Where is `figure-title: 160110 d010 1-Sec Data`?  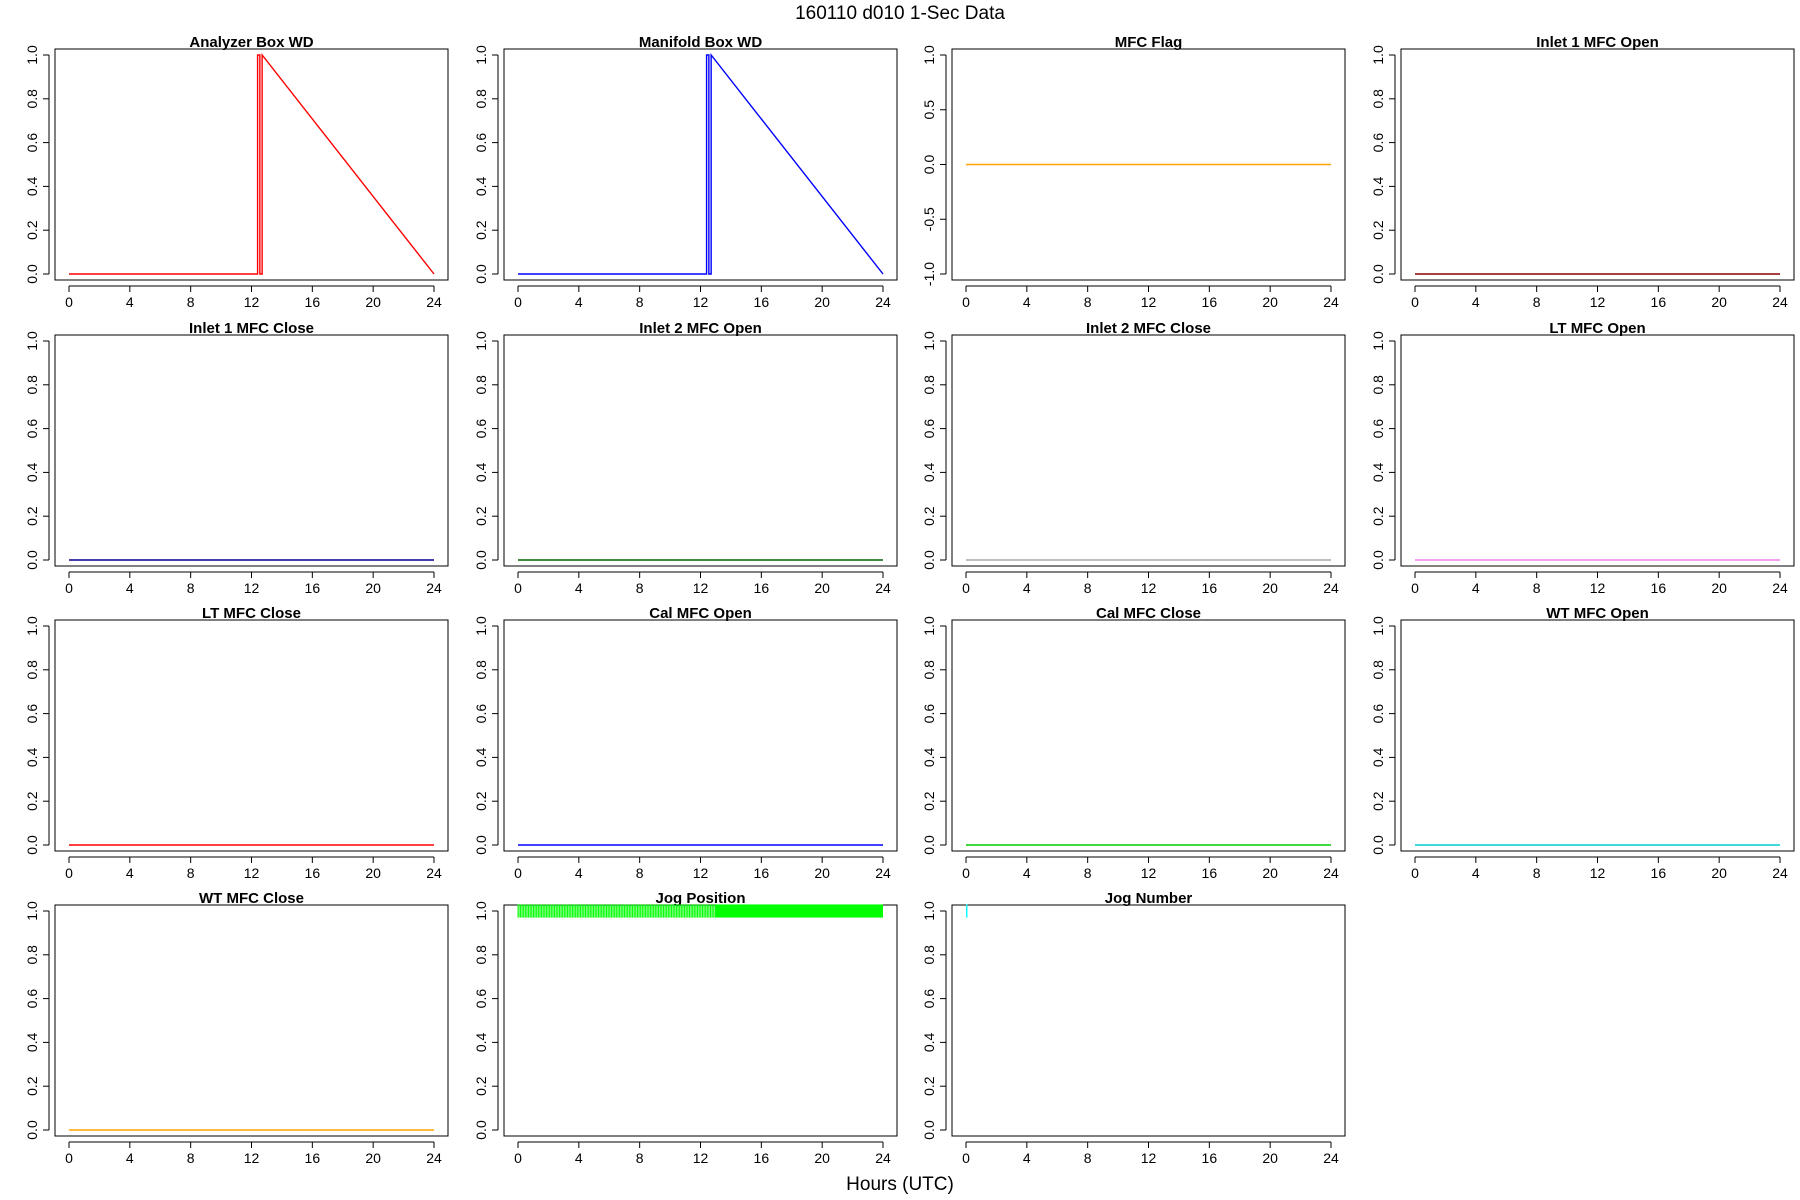 figure-title: 160110 d010 1-Sec Data is located at coordinates (900, 13).